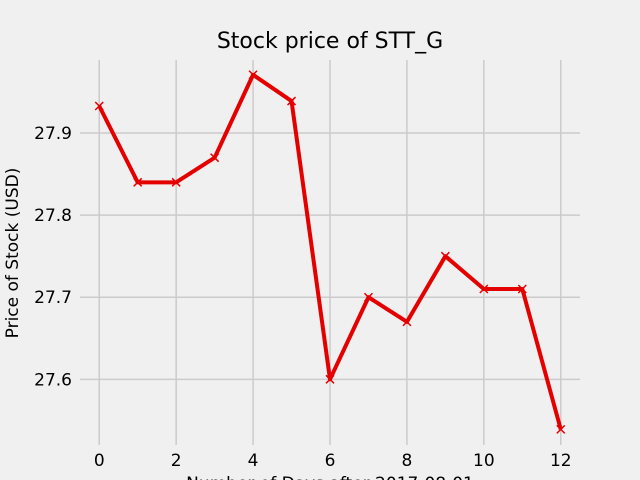  Describe the element at coordinates (53, 380) in the screenshot. I see `y-tick-label: 27.6` at that location.